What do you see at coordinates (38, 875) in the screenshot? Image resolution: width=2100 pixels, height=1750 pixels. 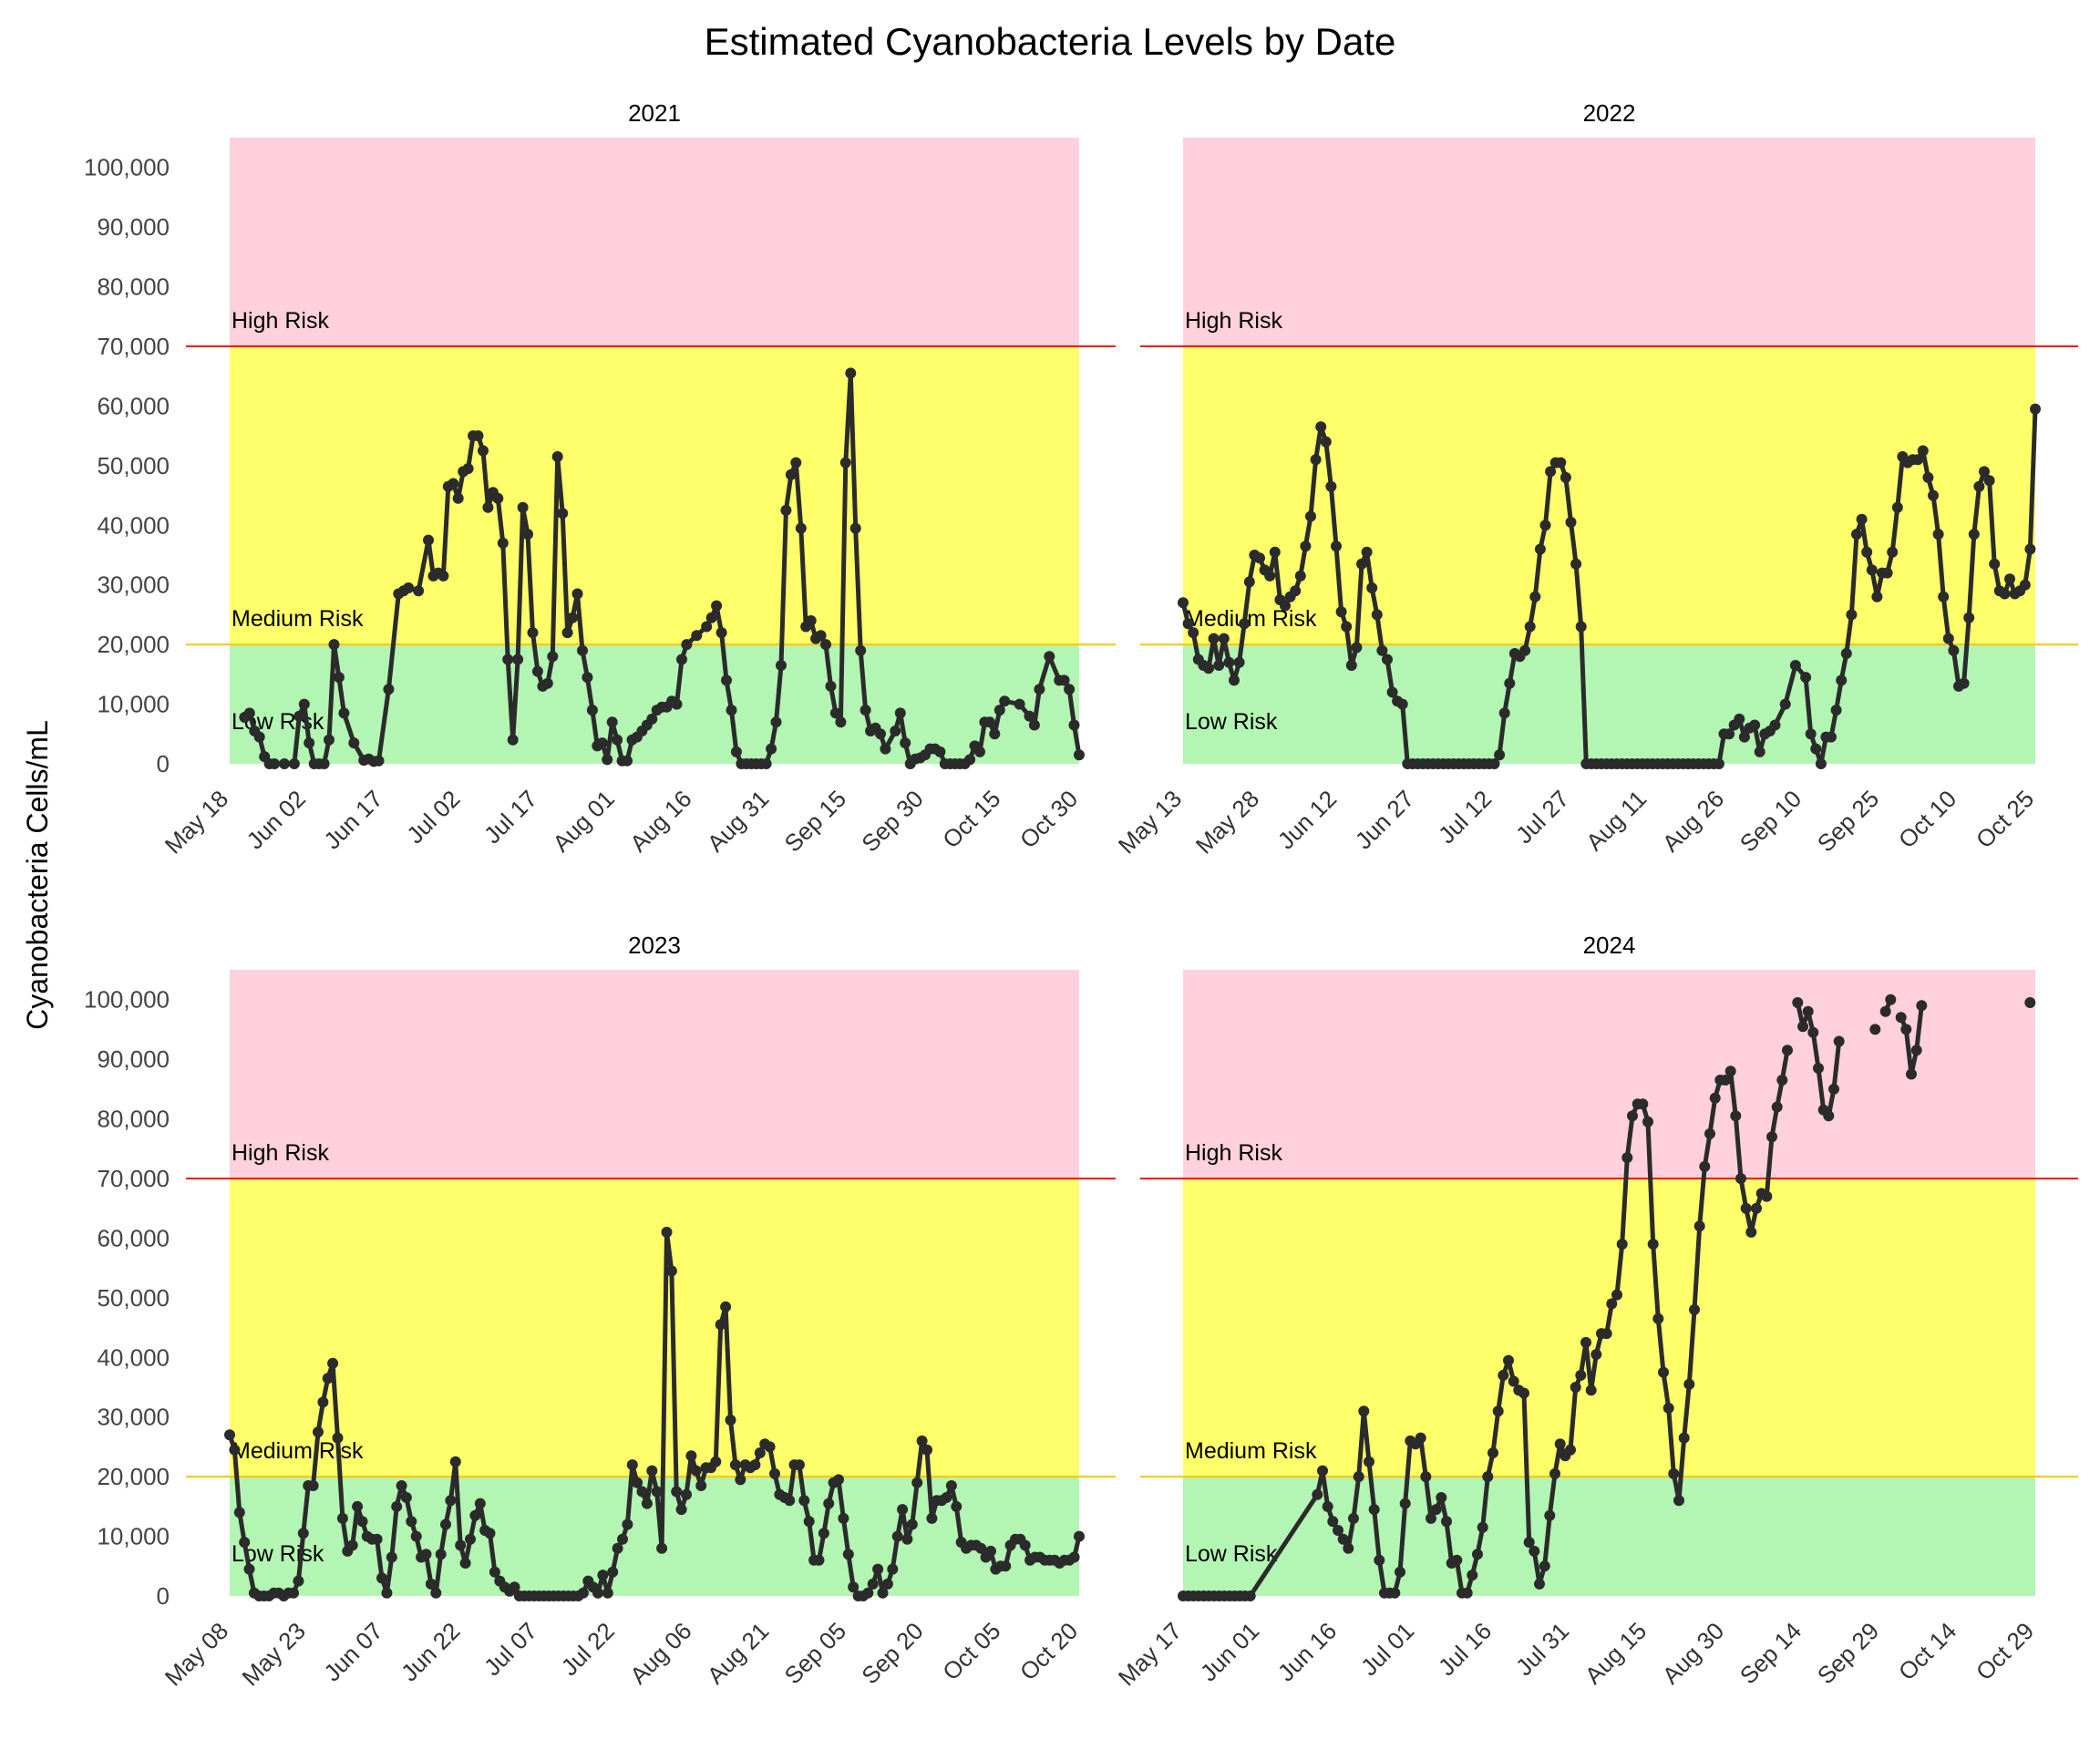 I see `y-axis-label: Cyanobacteria Cells/mL` at bounding box center [38, 875].